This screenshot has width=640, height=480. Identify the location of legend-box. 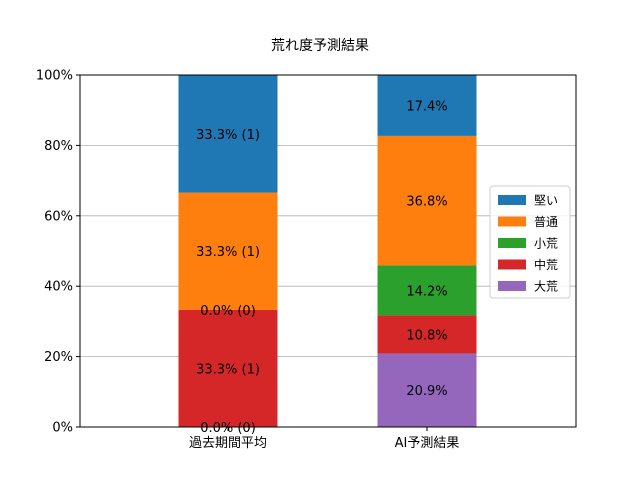
(530, 242).